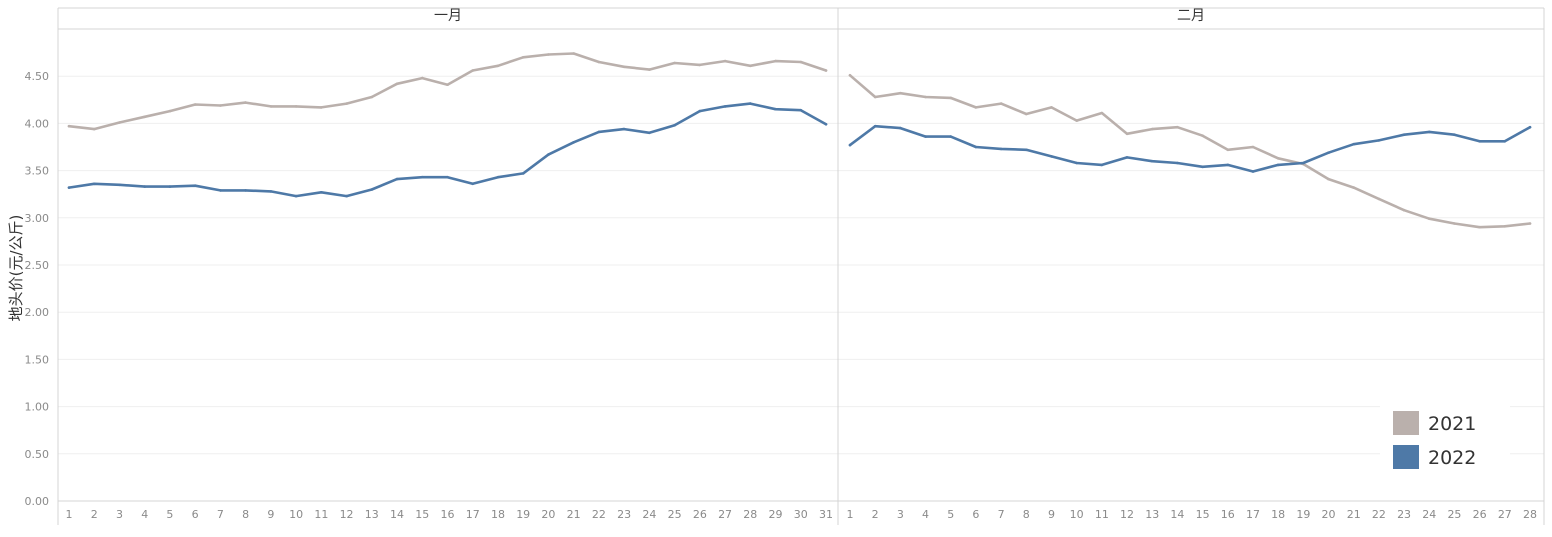  I want to click on x-tick-label: 27, so click(1505, 514).